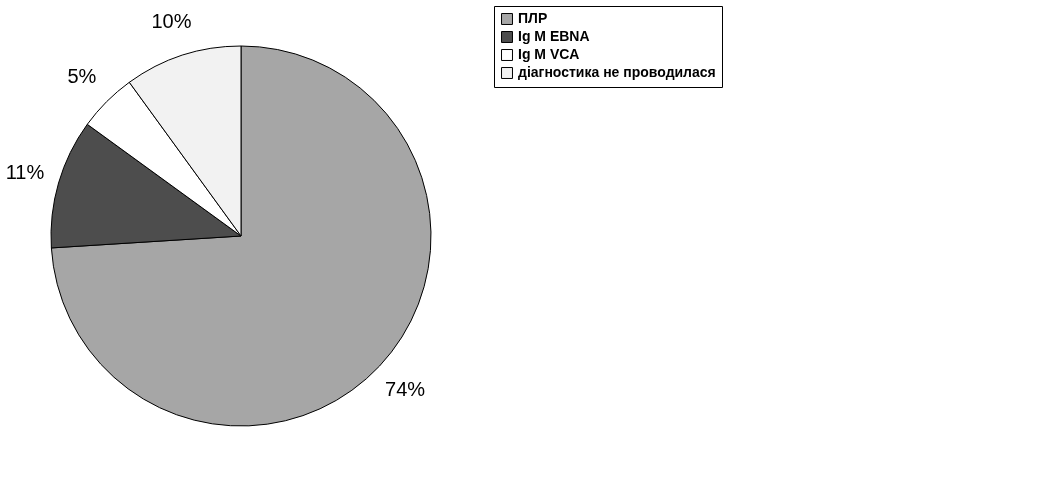  I want to click on data-label: 74%, so click(405, 389).